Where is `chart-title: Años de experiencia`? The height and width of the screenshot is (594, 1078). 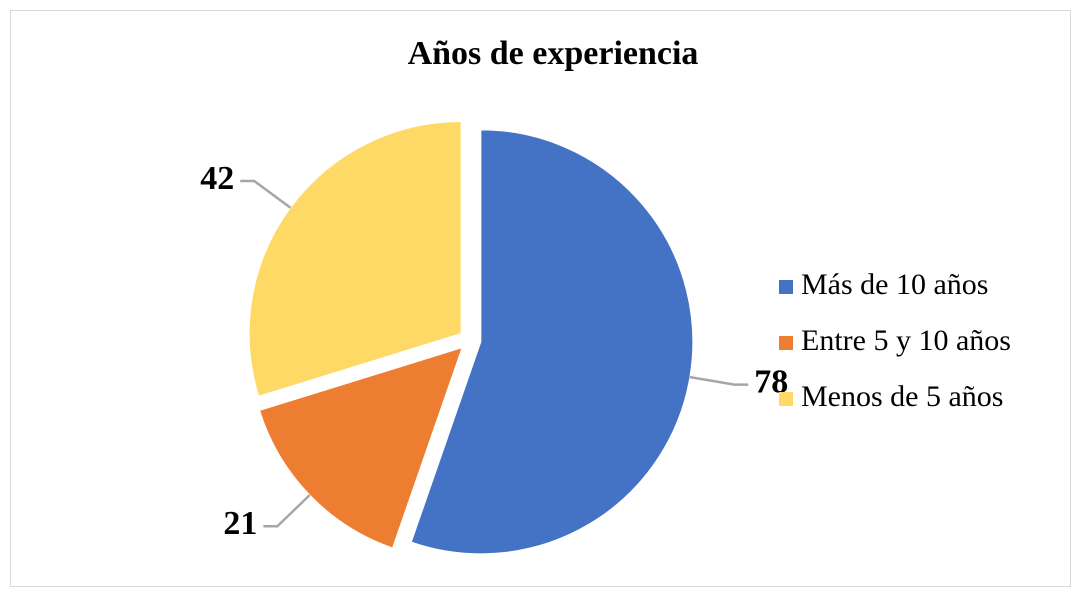
chart-title: Años de experiencia is located at coordinates (553, 53).